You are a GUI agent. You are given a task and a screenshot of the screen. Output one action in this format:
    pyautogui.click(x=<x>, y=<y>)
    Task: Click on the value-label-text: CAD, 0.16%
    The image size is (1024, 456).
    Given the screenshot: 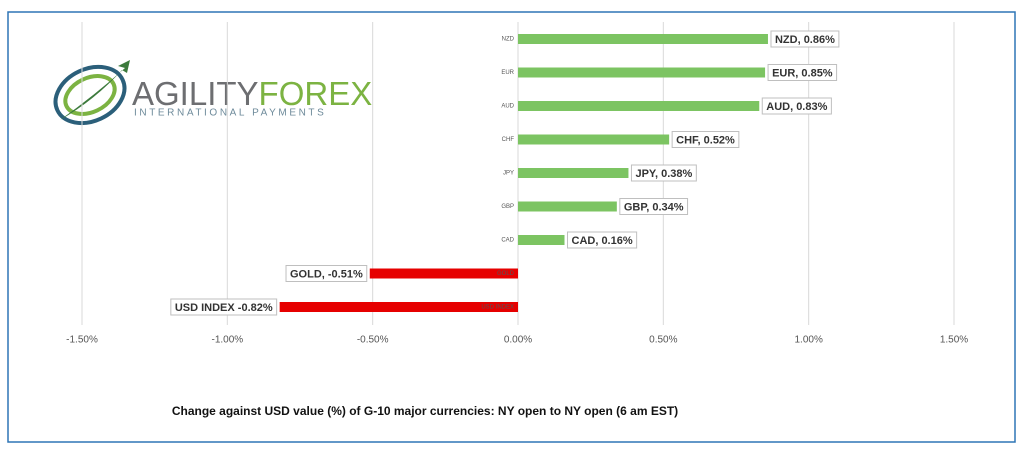 What is the action you would take?
    pyautogui.click(x=602, y=241)
    